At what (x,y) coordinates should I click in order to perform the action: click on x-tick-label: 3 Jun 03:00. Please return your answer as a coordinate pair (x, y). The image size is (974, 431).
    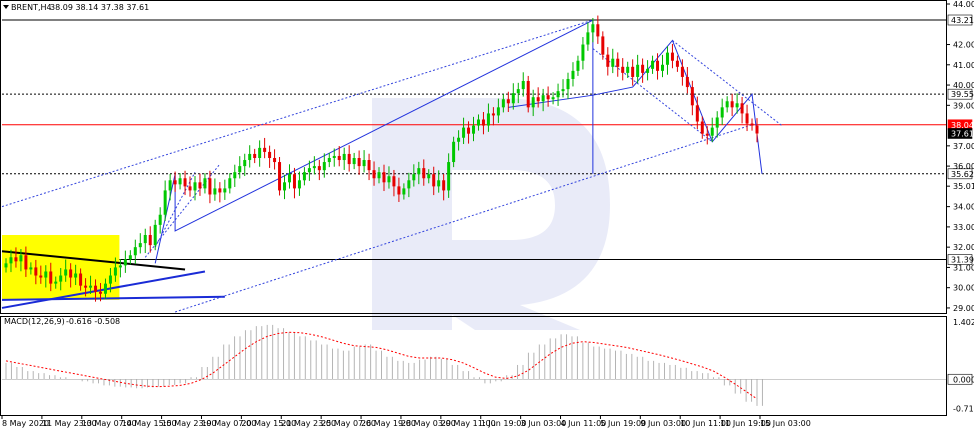
    Looking at the image, I should click on (544, 423).